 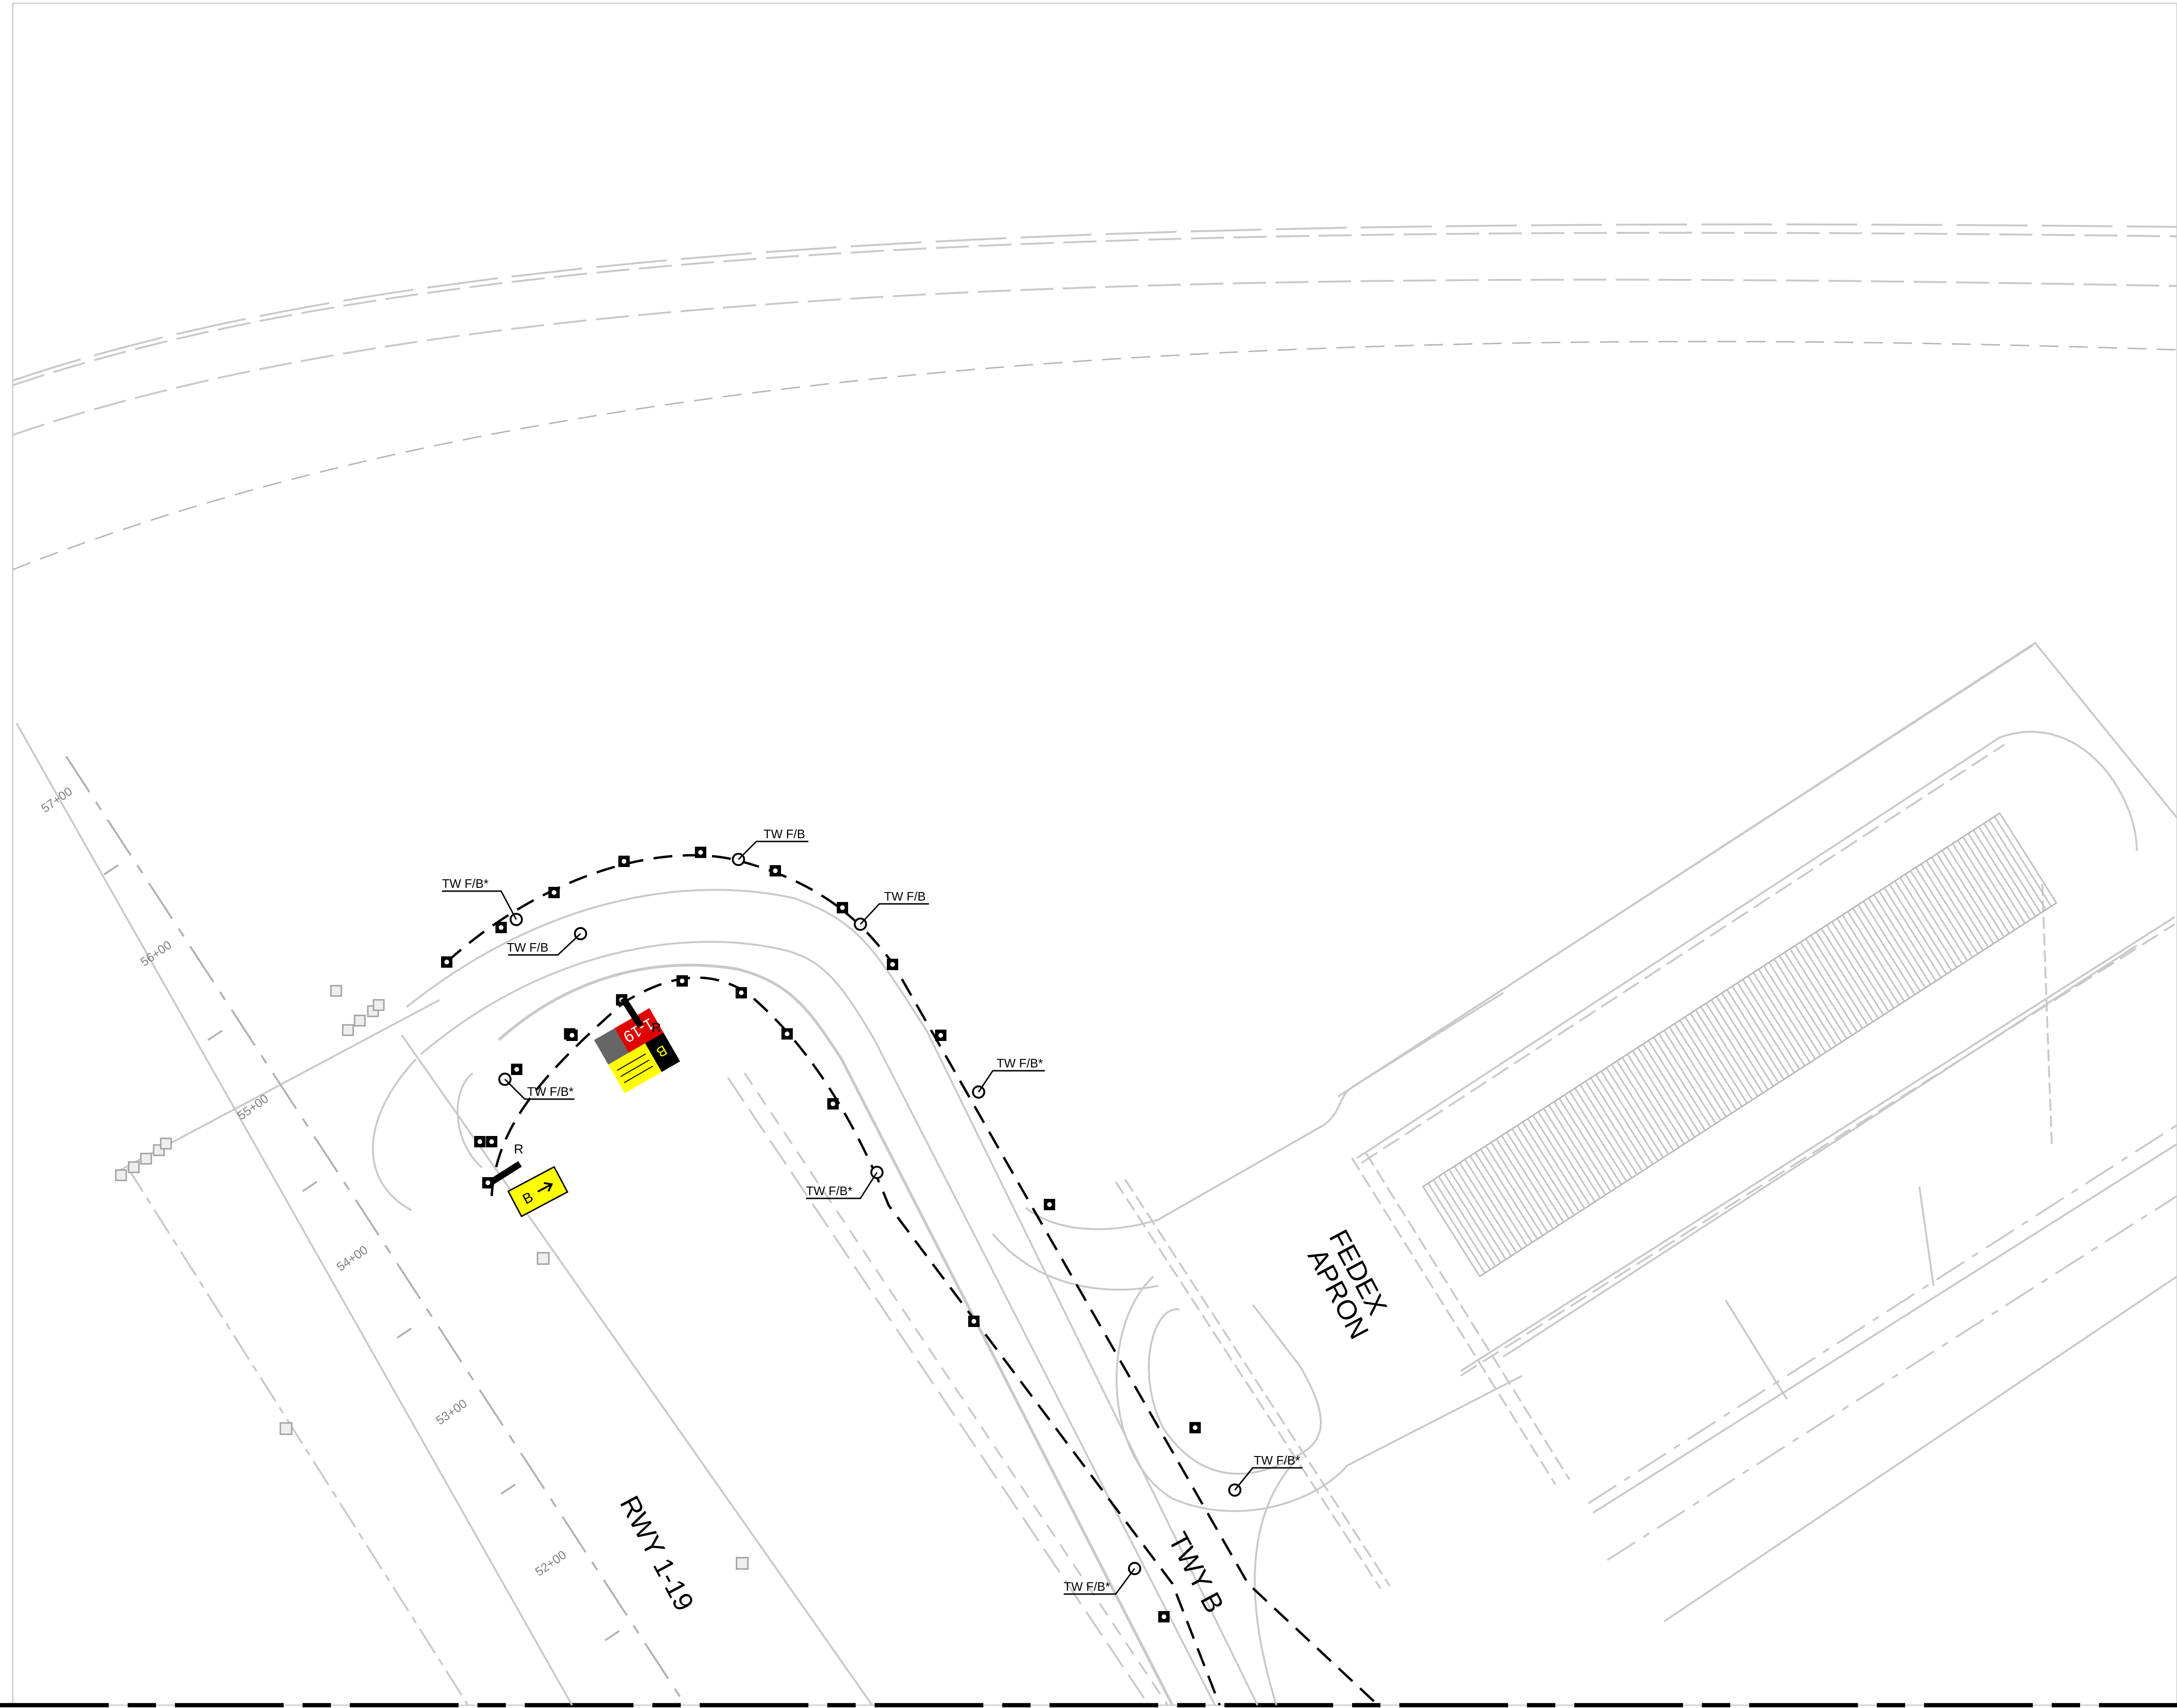 What do you see at coordinates (451, 1411) in the screenshot?
I see `station-label: 53+00` at bounding box center [451, 1411].